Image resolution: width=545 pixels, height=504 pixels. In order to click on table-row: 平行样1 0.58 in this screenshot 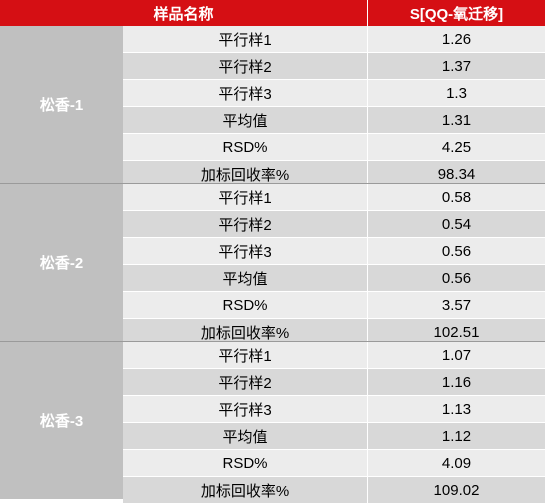, I will do `click(334, 197)`.